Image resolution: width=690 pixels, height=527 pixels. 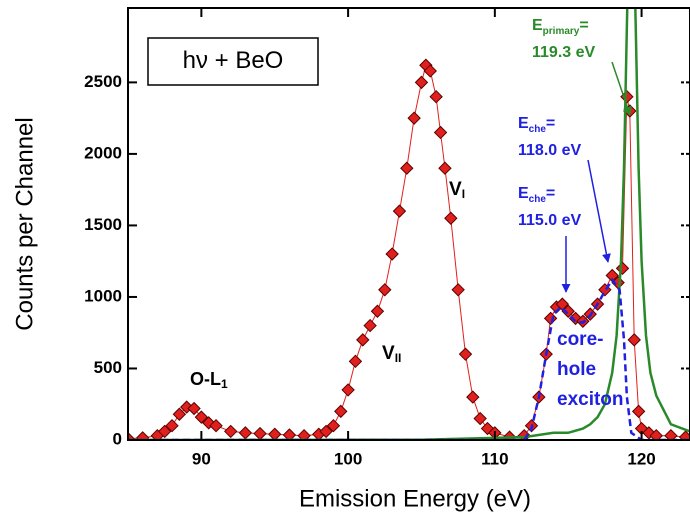 I want to click on label-box, so click(x=233, y=61).